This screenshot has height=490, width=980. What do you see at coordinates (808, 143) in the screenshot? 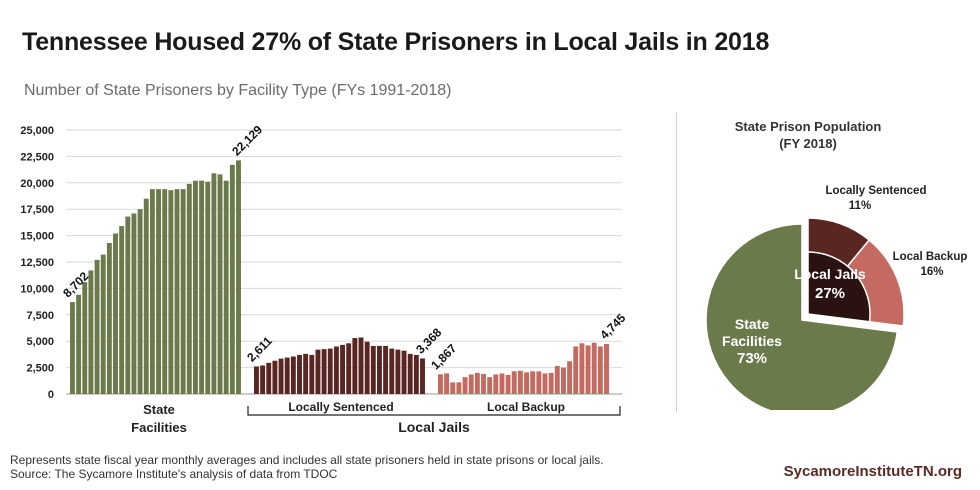
I see `pie-title-line-2: (FY 2018)` at bounding box center [808, 143].